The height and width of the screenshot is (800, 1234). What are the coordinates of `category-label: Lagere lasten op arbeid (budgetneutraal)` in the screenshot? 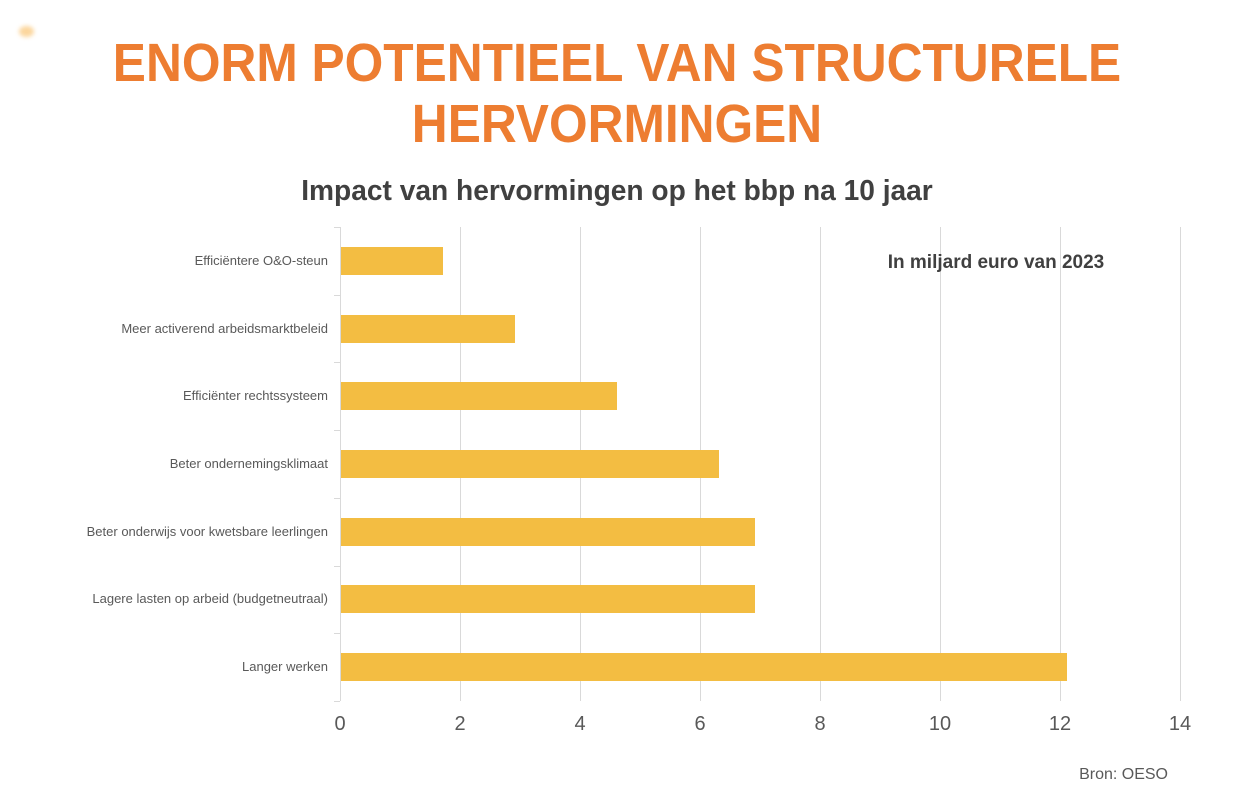 It's located at (210, 598).